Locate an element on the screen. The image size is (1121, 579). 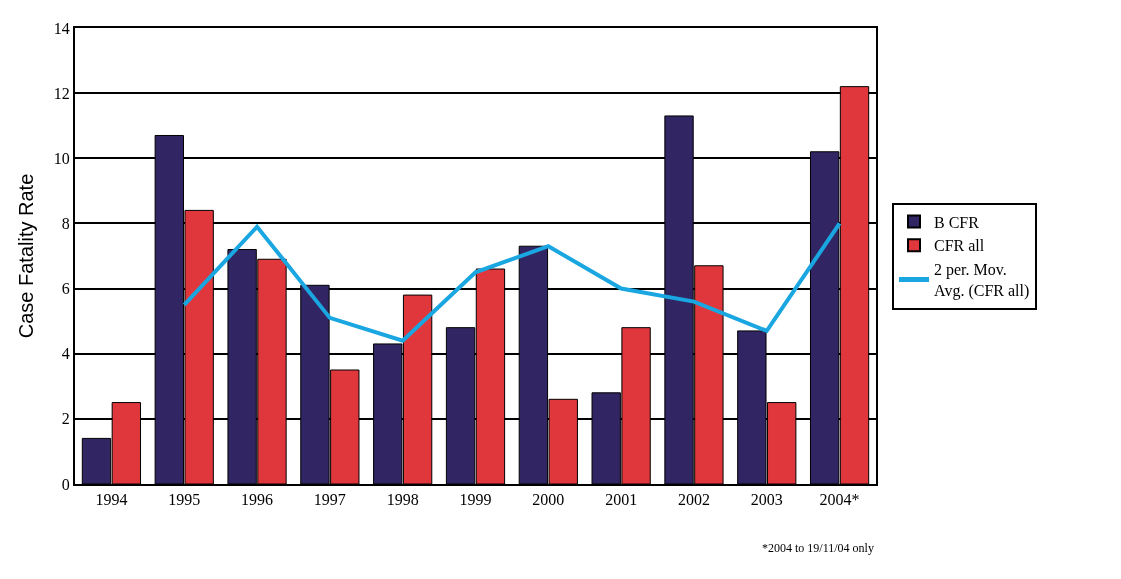
x-tick-label: 1997 is located at coordinates (329, 500).